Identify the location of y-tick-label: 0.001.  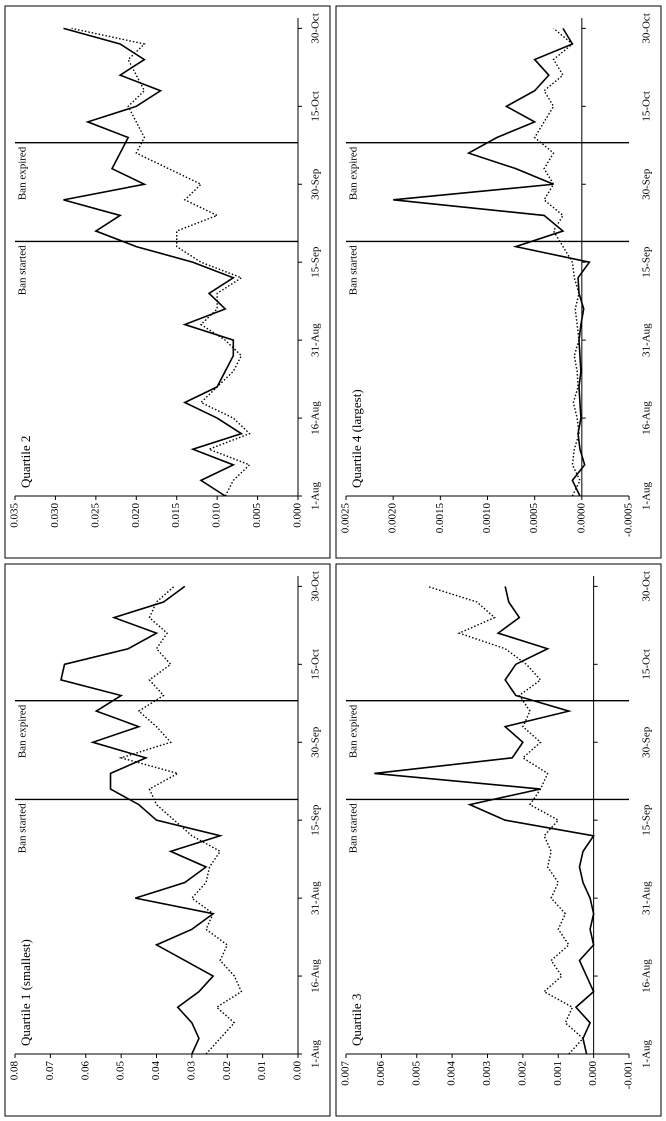
(558, 1073).